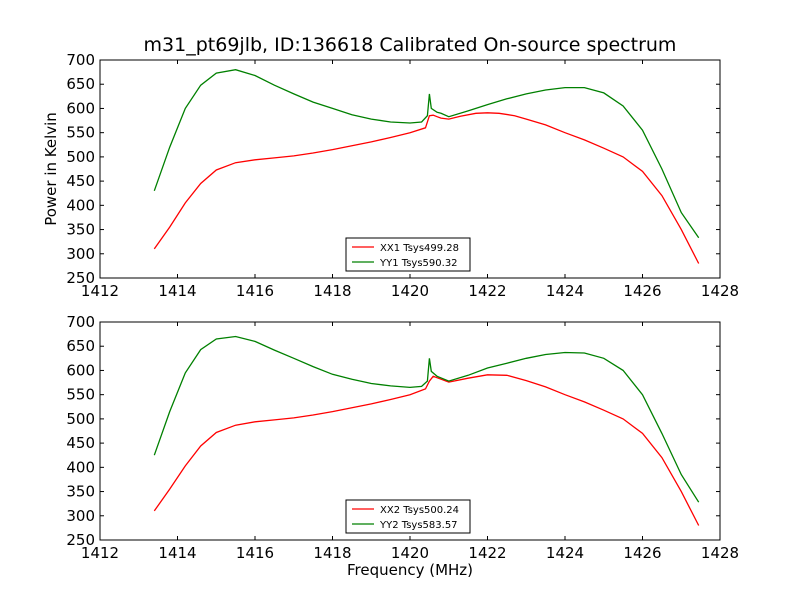  Describe the element at coordinates (410, 570) in the screenshot. I see `x-axis-label: Frequency (MHz)` at that location.